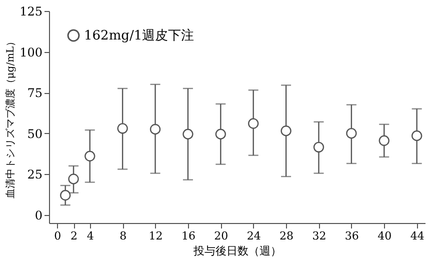 This screenshot has height=261, width=430. I want to click on x-tick-label: 20, so click(221, 236).